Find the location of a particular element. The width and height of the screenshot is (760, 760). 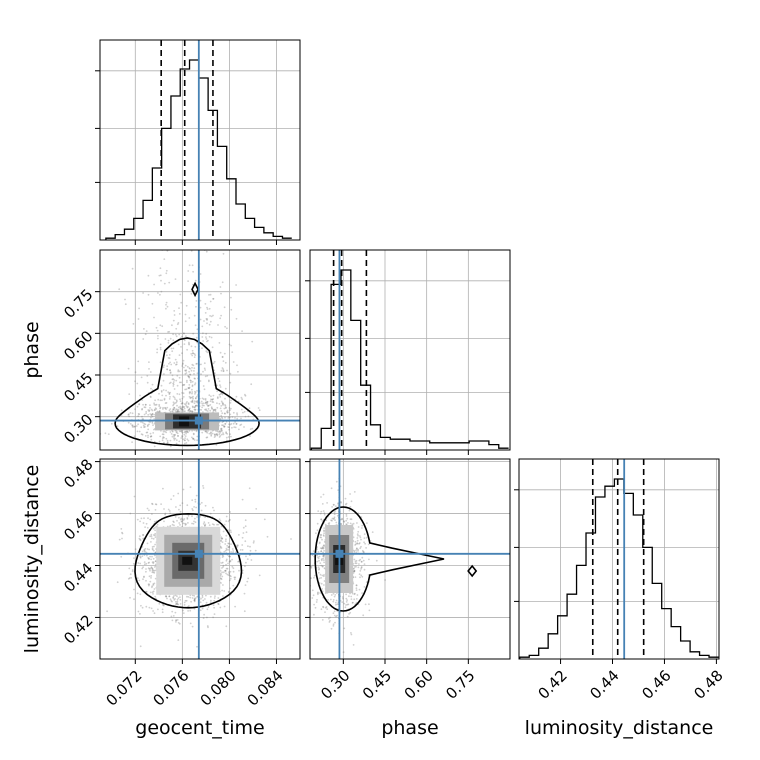

contour-line is located at coordinates (379, 559).